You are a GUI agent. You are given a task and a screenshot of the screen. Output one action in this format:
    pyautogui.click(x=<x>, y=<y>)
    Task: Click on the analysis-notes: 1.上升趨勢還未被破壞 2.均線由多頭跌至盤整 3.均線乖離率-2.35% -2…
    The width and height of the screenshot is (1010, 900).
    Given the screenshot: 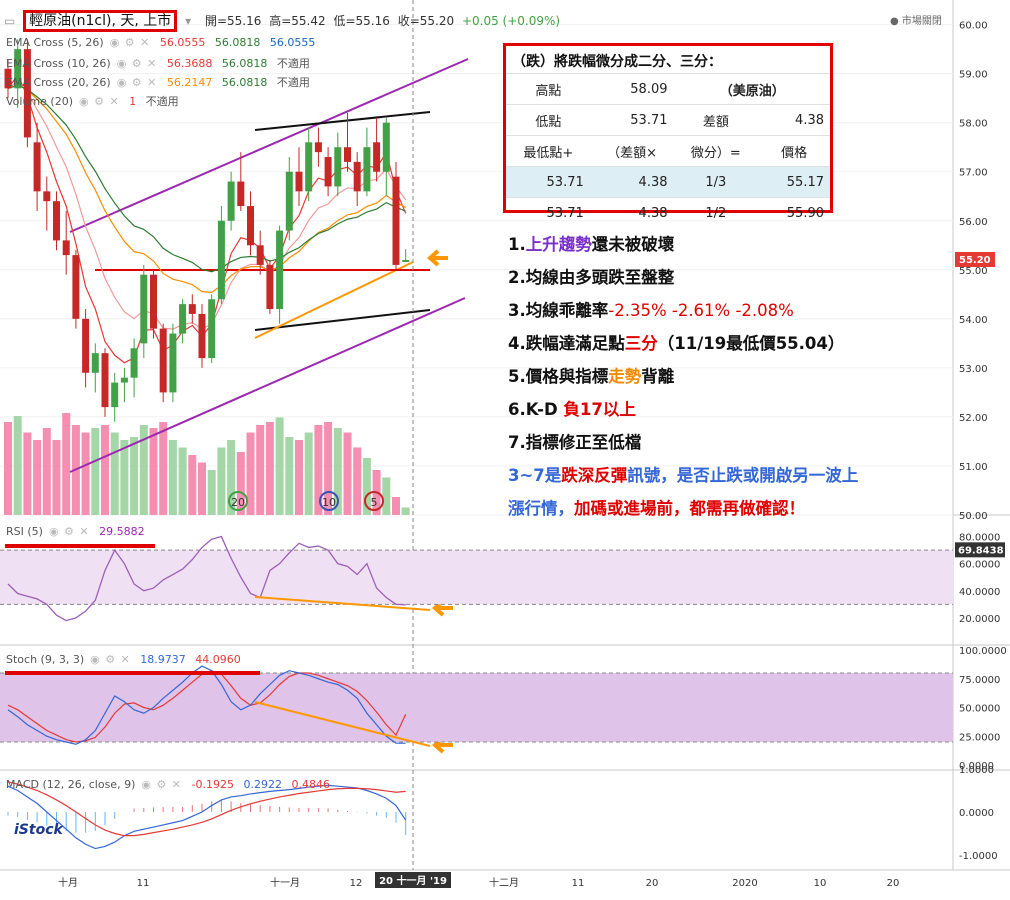 What is the action you would take?
    pyautogui.click(x=728, y=376)
    